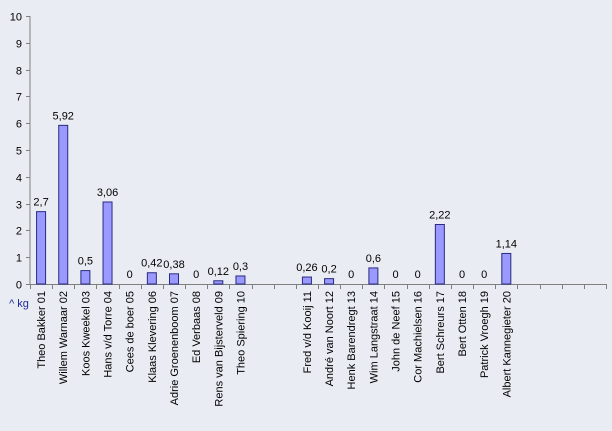 The width and height of the screenshot is (612, 431). What do you see at coordinates (318, 286) in the screenshot?
I see `x-axis` at bounding box center [318, 286].